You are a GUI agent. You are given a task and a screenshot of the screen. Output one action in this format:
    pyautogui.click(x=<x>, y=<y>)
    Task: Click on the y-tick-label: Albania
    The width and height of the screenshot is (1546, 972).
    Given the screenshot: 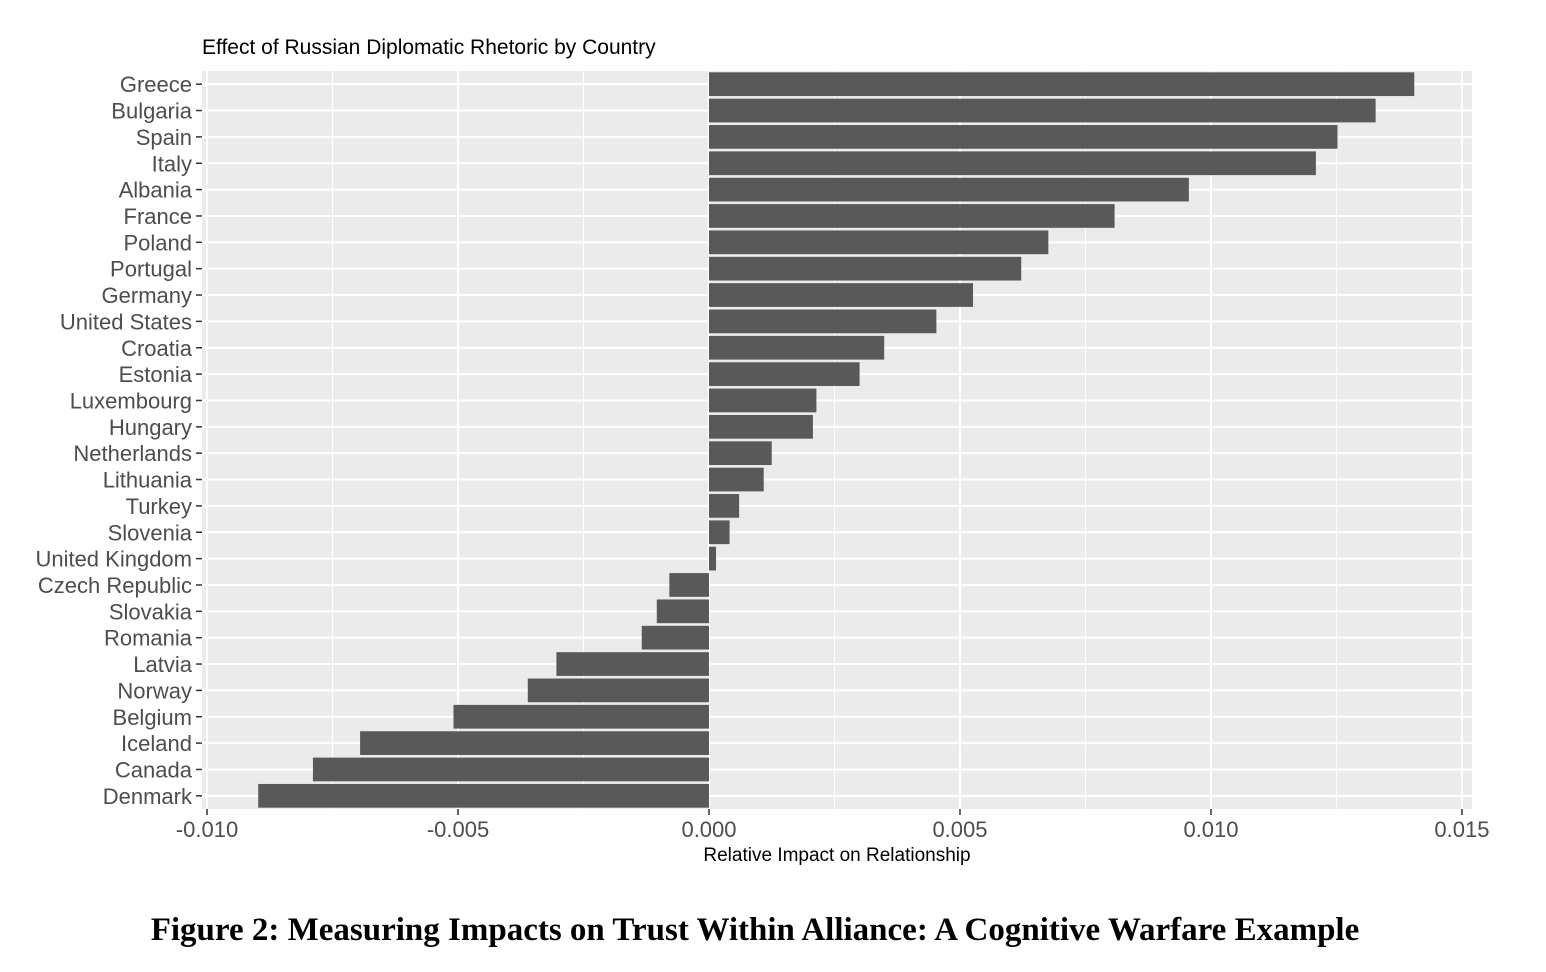 What is the action you would take?
    pyautogui.click(x=156, y=190)
    